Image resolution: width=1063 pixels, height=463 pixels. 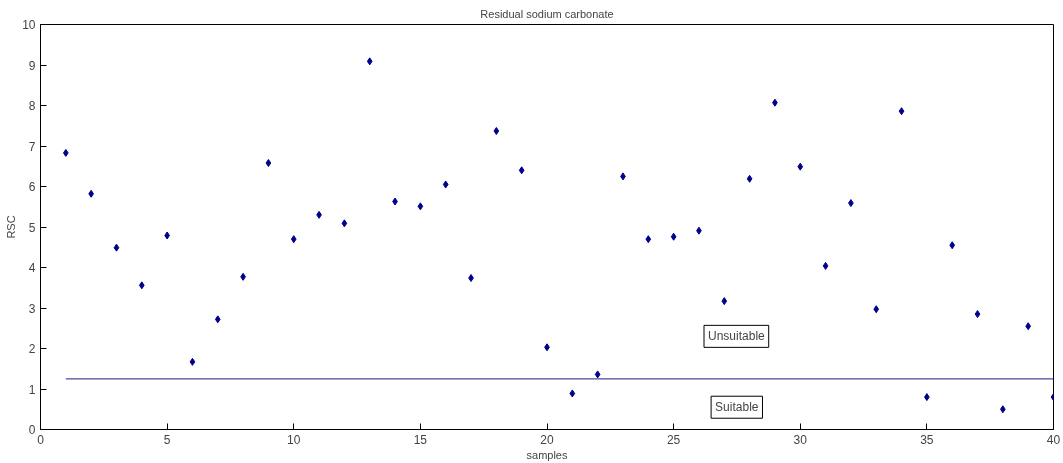 What do you see at coordinates (420, 439) in the screenshot?
I see `x-tick-label: 15` at bounding box center [420, 439].